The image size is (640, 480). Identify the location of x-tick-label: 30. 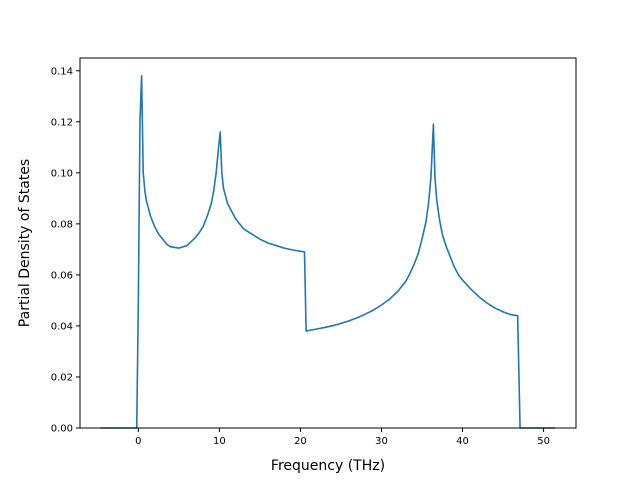
(381, 441).